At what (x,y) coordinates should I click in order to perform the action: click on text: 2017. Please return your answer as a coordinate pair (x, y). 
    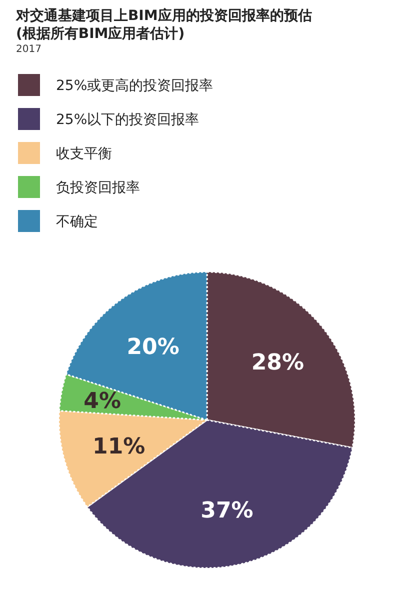
    Looking at the image, I should click on (29, 49).